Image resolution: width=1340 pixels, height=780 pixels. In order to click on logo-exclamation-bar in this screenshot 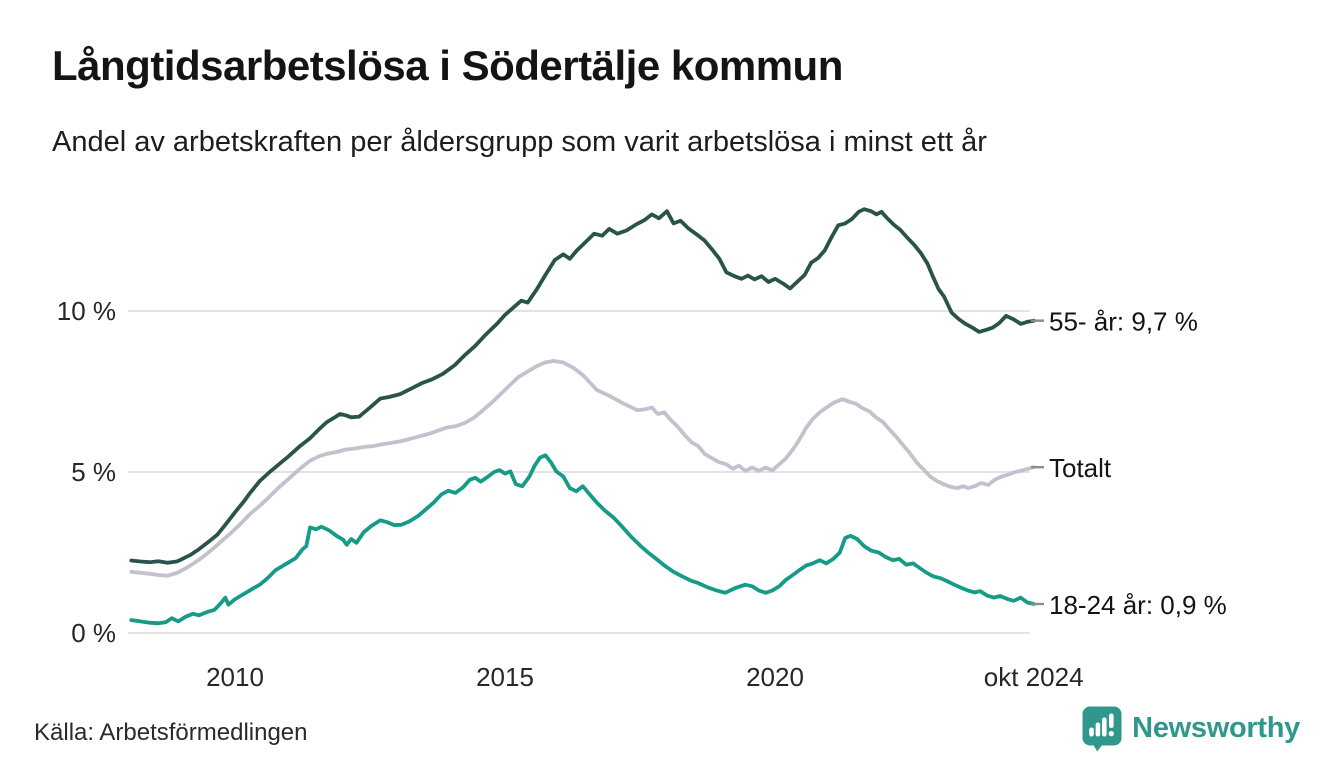, I will do `click(1111, 720)`.